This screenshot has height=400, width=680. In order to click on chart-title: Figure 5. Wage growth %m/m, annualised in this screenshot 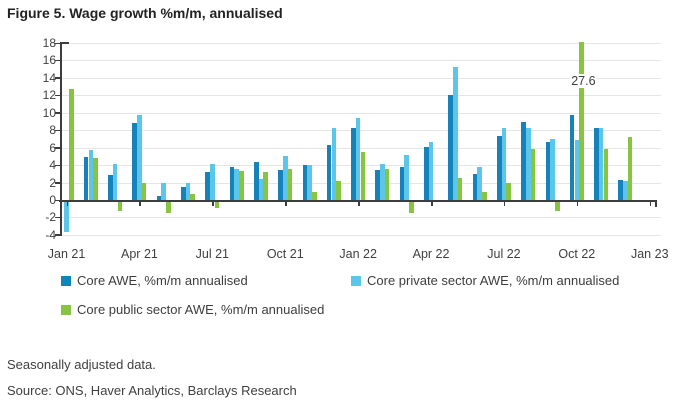, I will do `click(145, 13)`.